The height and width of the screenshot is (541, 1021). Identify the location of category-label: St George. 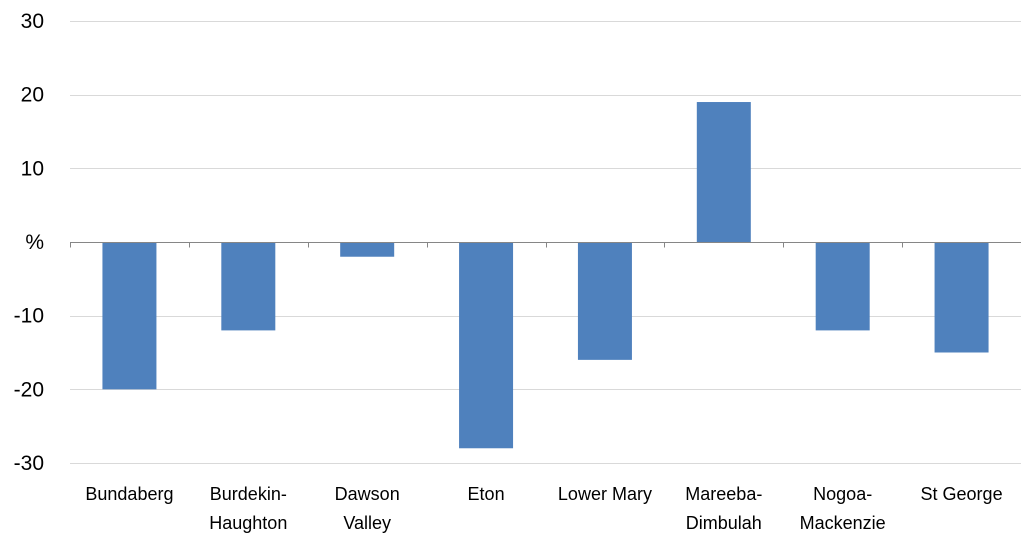
(962, 494).